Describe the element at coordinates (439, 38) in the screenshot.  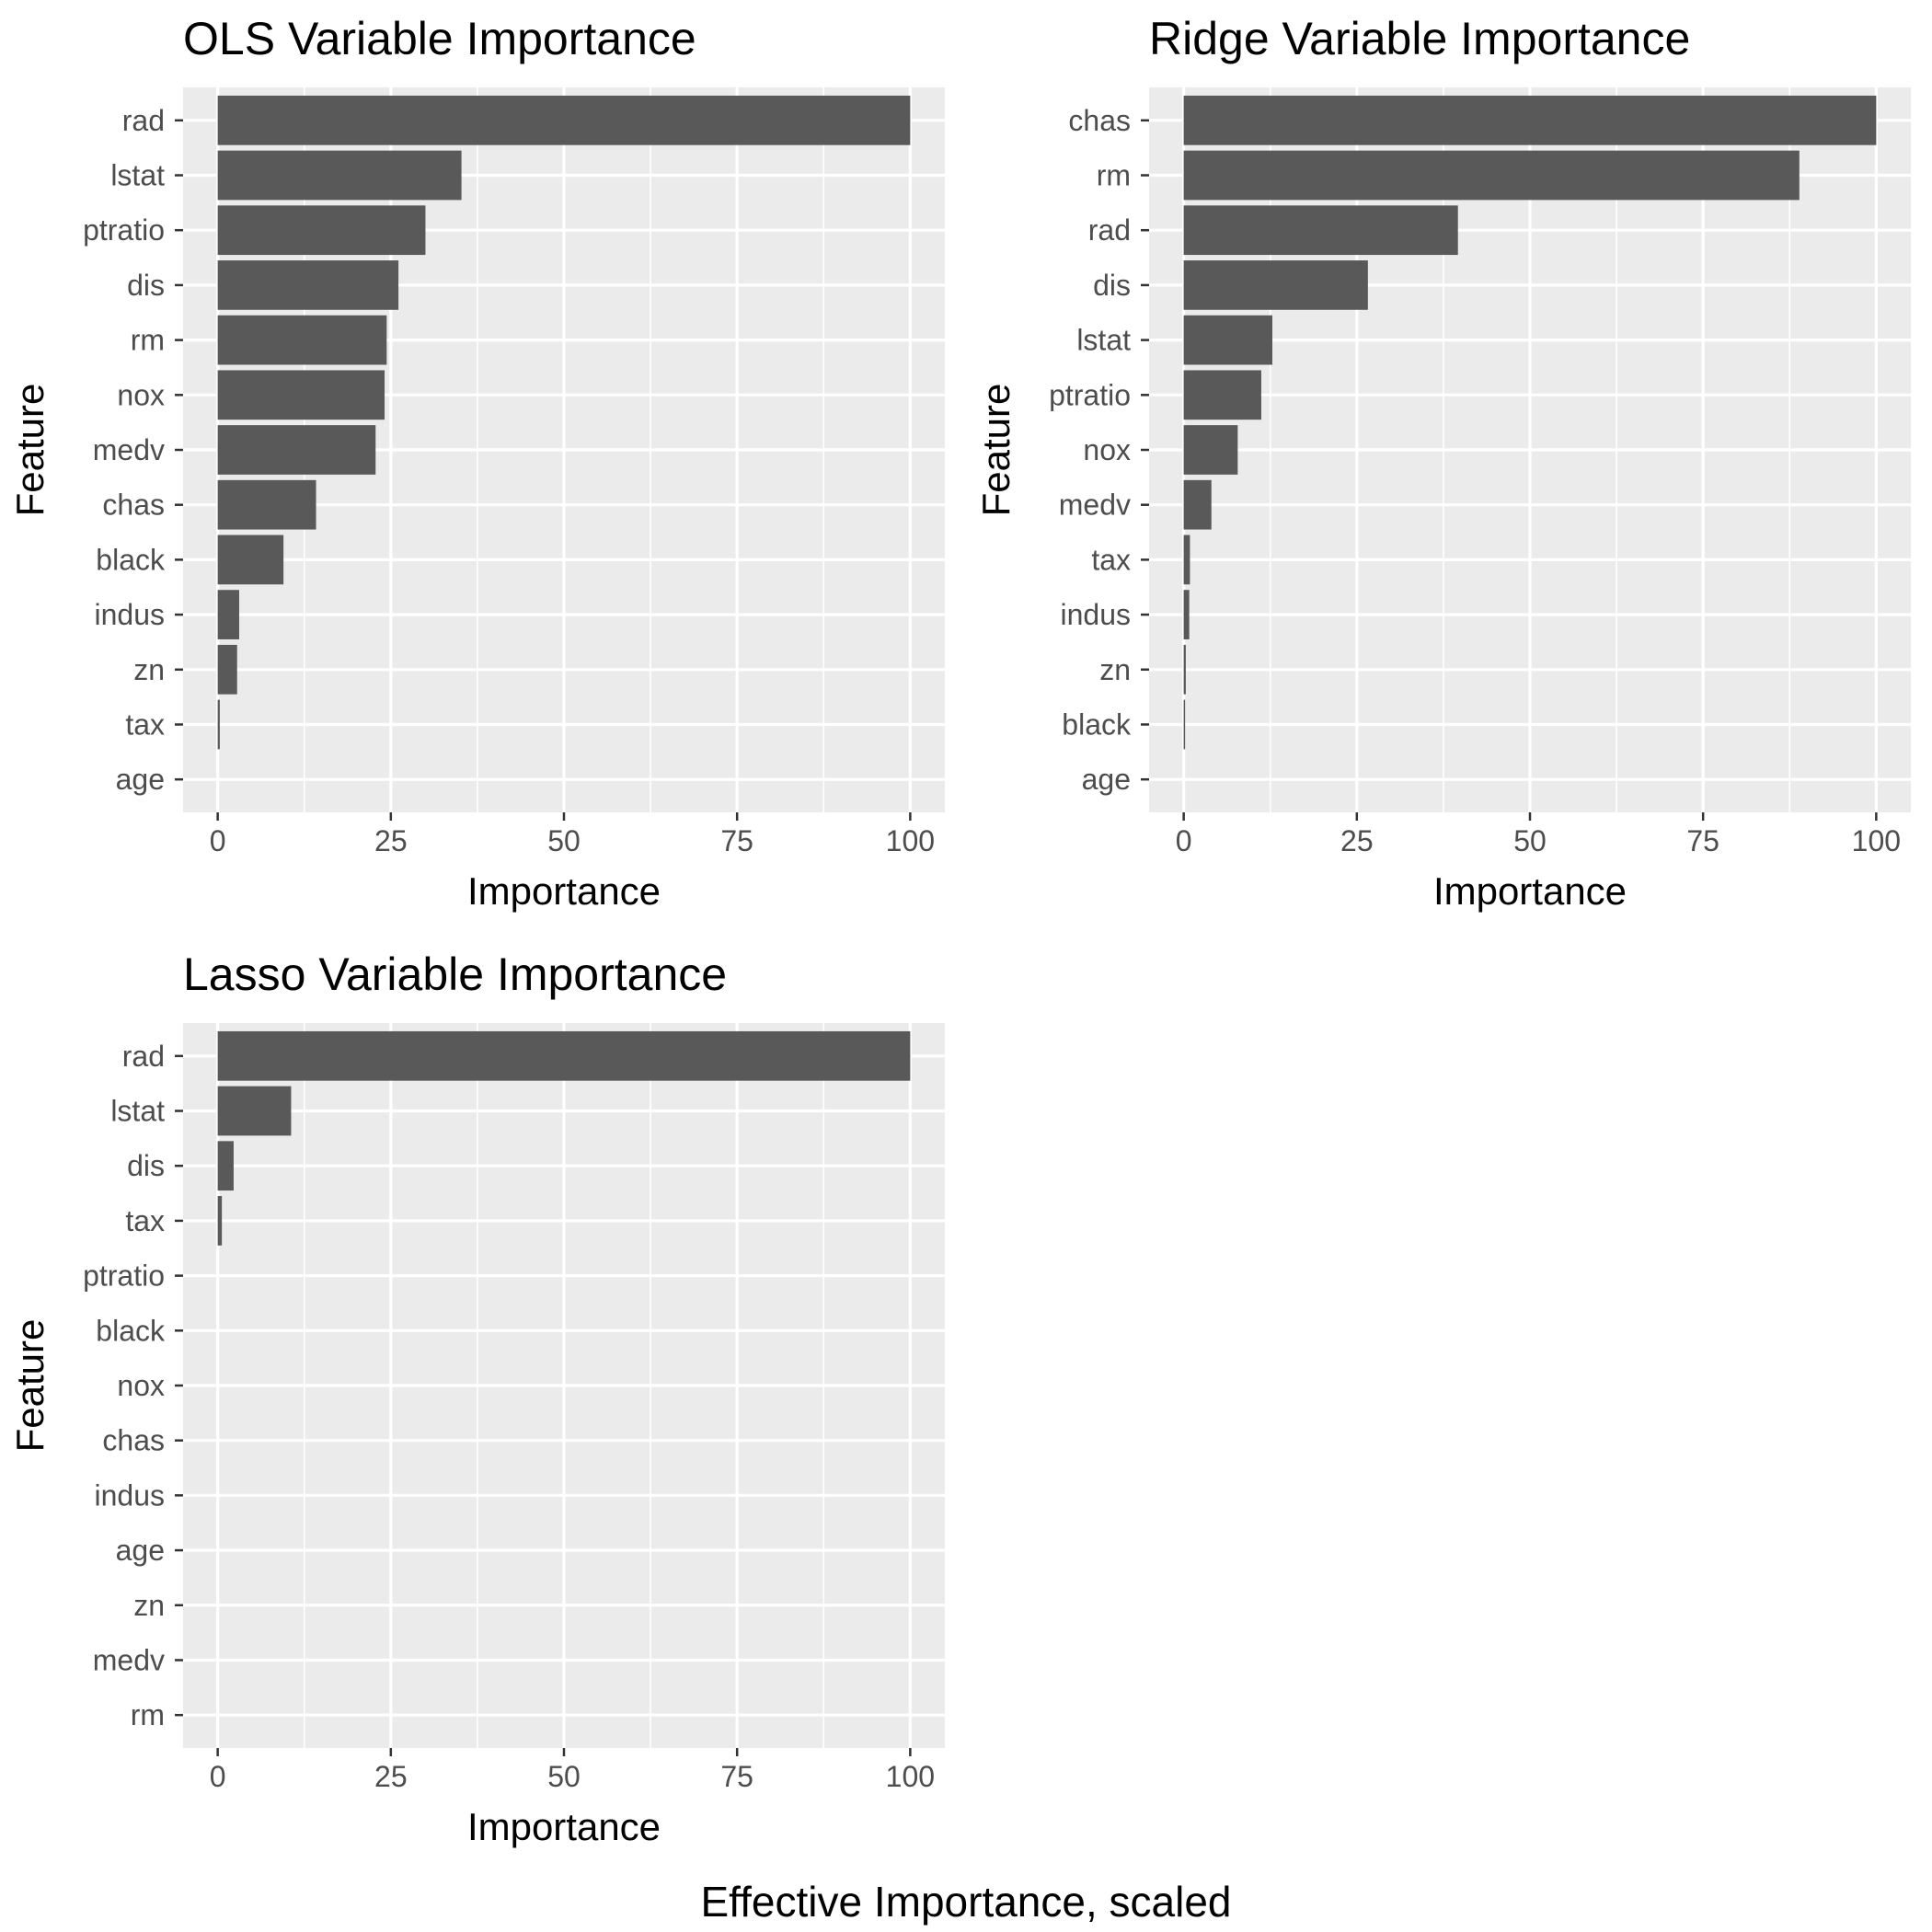
I see `chart-title: OLS Variable Importance` at that location.